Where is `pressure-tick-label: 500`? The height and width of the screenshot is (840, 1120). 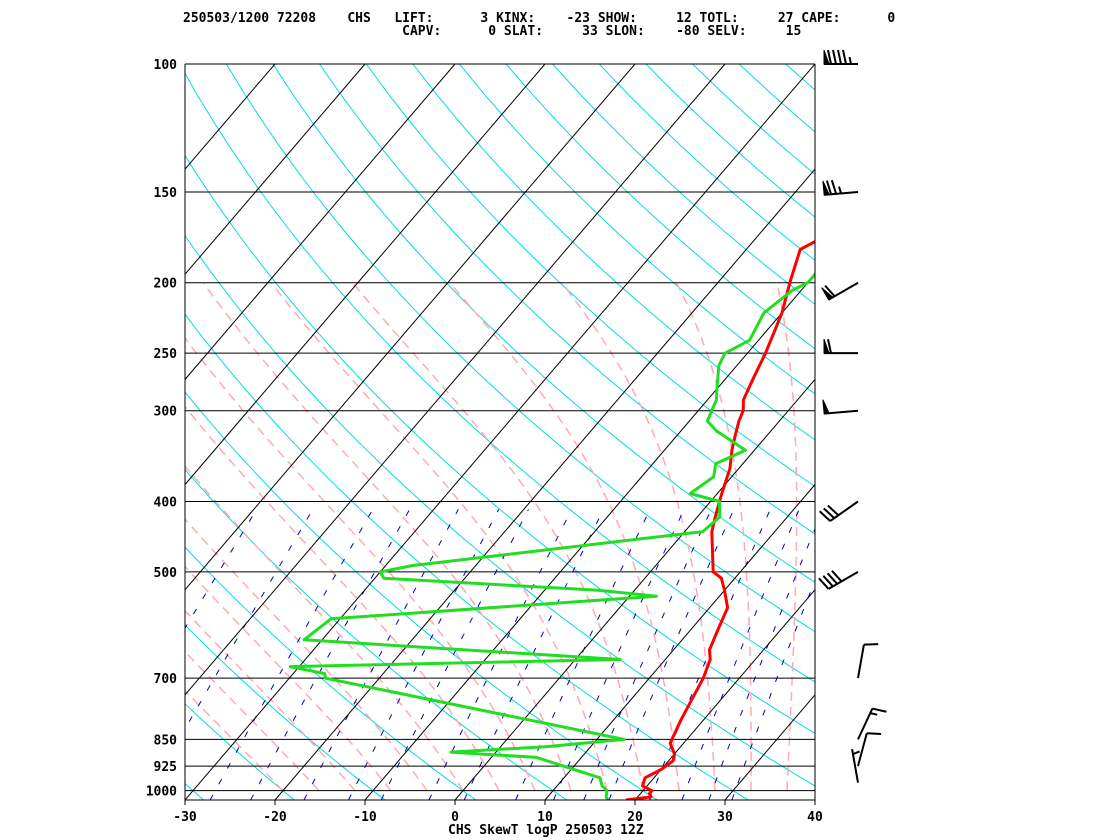
pressure-tick-label: 500 is located at coordinates (166, 573).